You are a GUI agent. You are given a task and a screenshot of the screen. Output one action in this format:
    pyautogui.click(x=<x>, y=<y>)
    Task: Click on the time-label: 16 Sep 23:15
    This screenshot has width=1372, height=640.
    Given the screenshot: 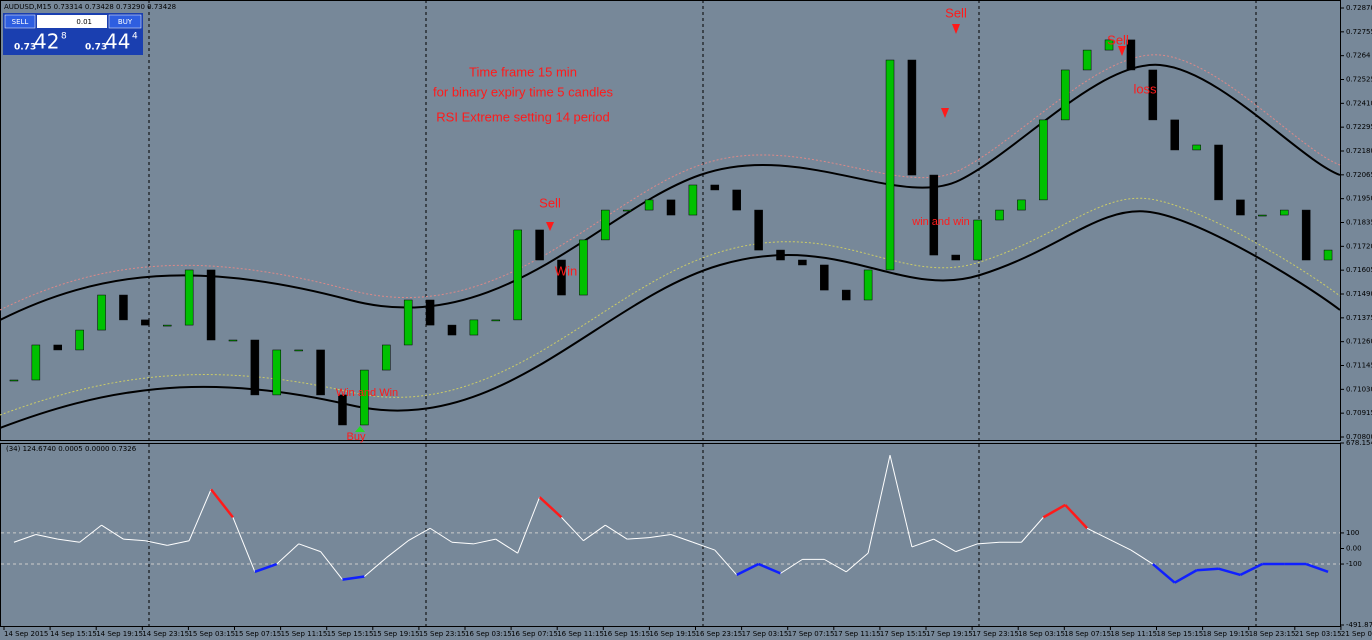 What is the action you would take?
    pyautogui.click(x=719, y=634)
    